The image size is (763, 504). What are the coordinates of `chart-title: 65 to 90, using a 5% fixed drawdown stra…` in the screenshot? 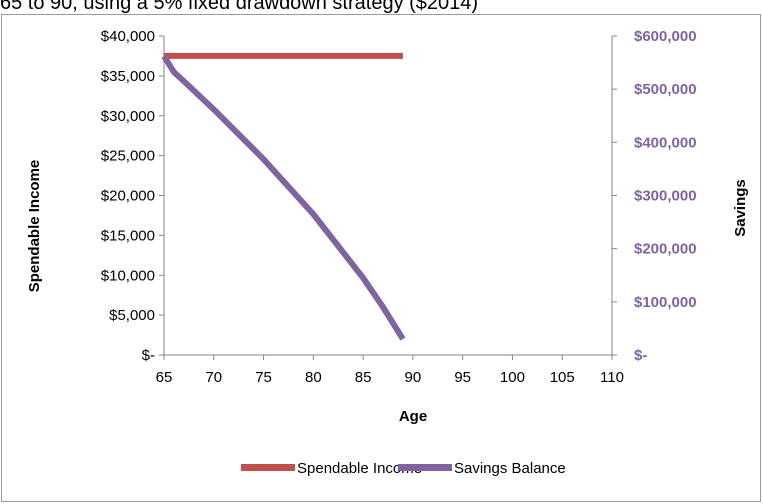 It's located at (239, 7).